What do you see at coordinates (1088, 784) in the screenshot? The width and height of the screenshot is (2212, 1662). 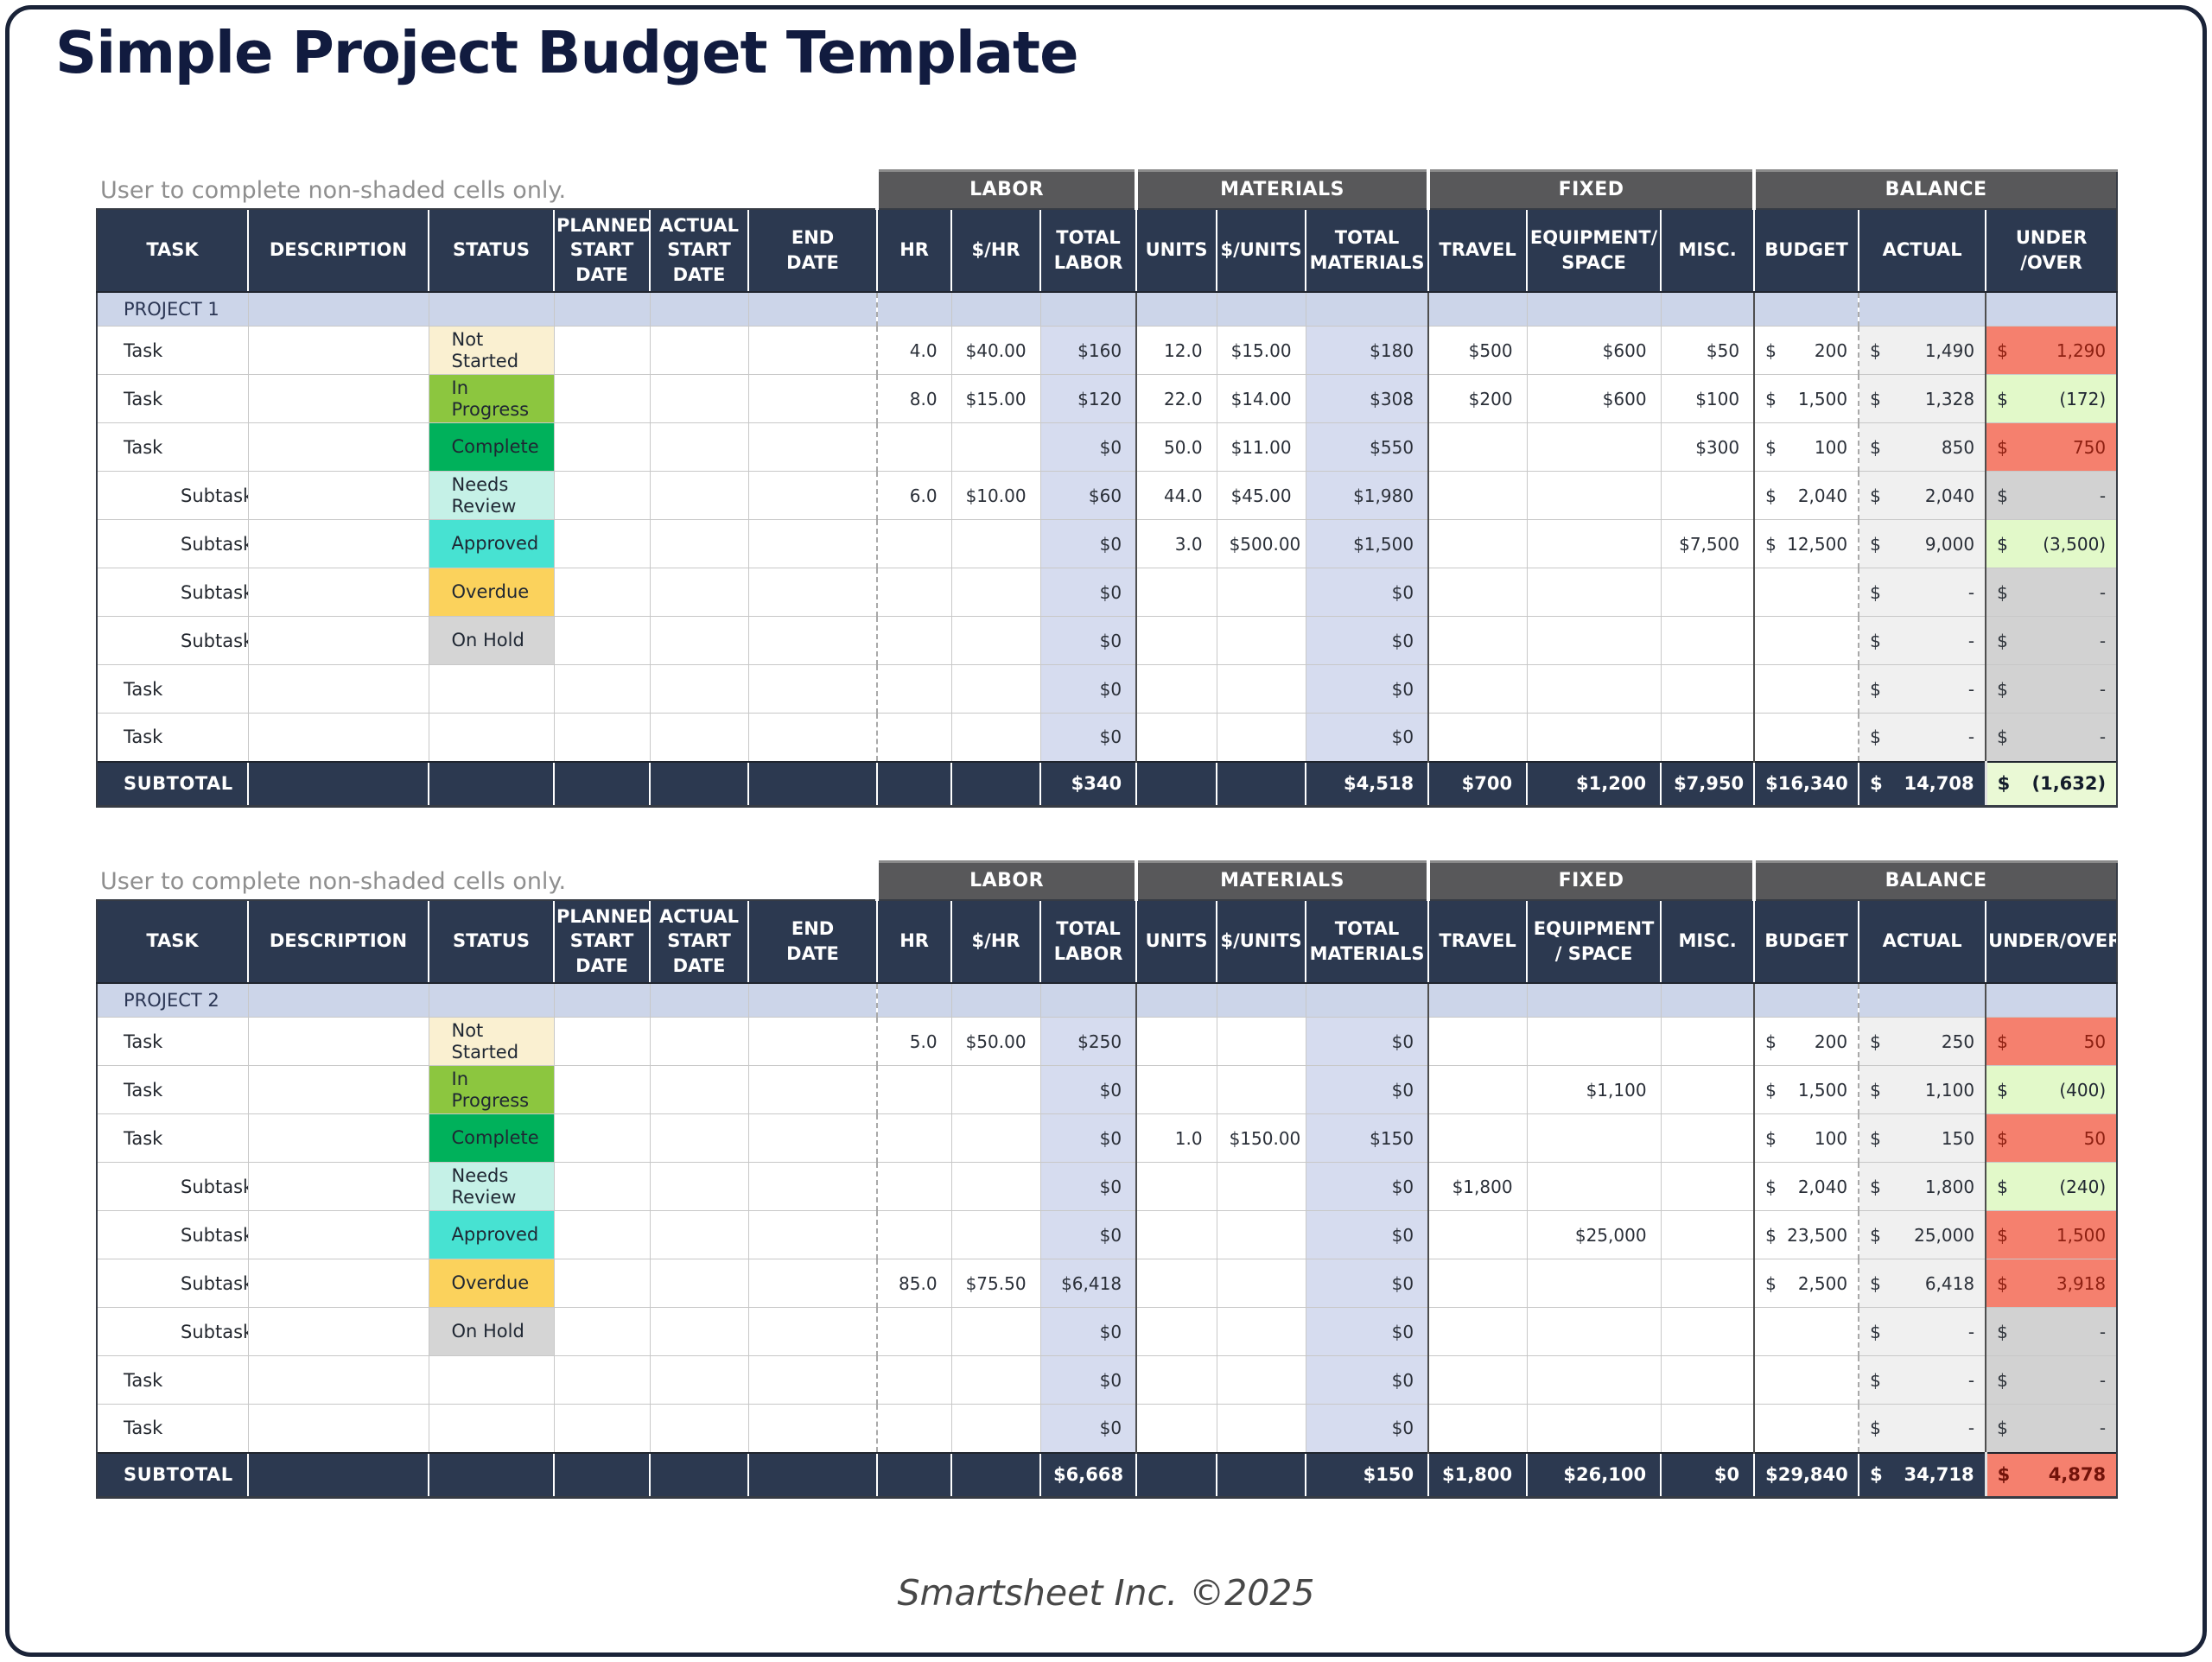 I see `subtotal-total-labor-cell: $340` at bounding box center [1088, 784].